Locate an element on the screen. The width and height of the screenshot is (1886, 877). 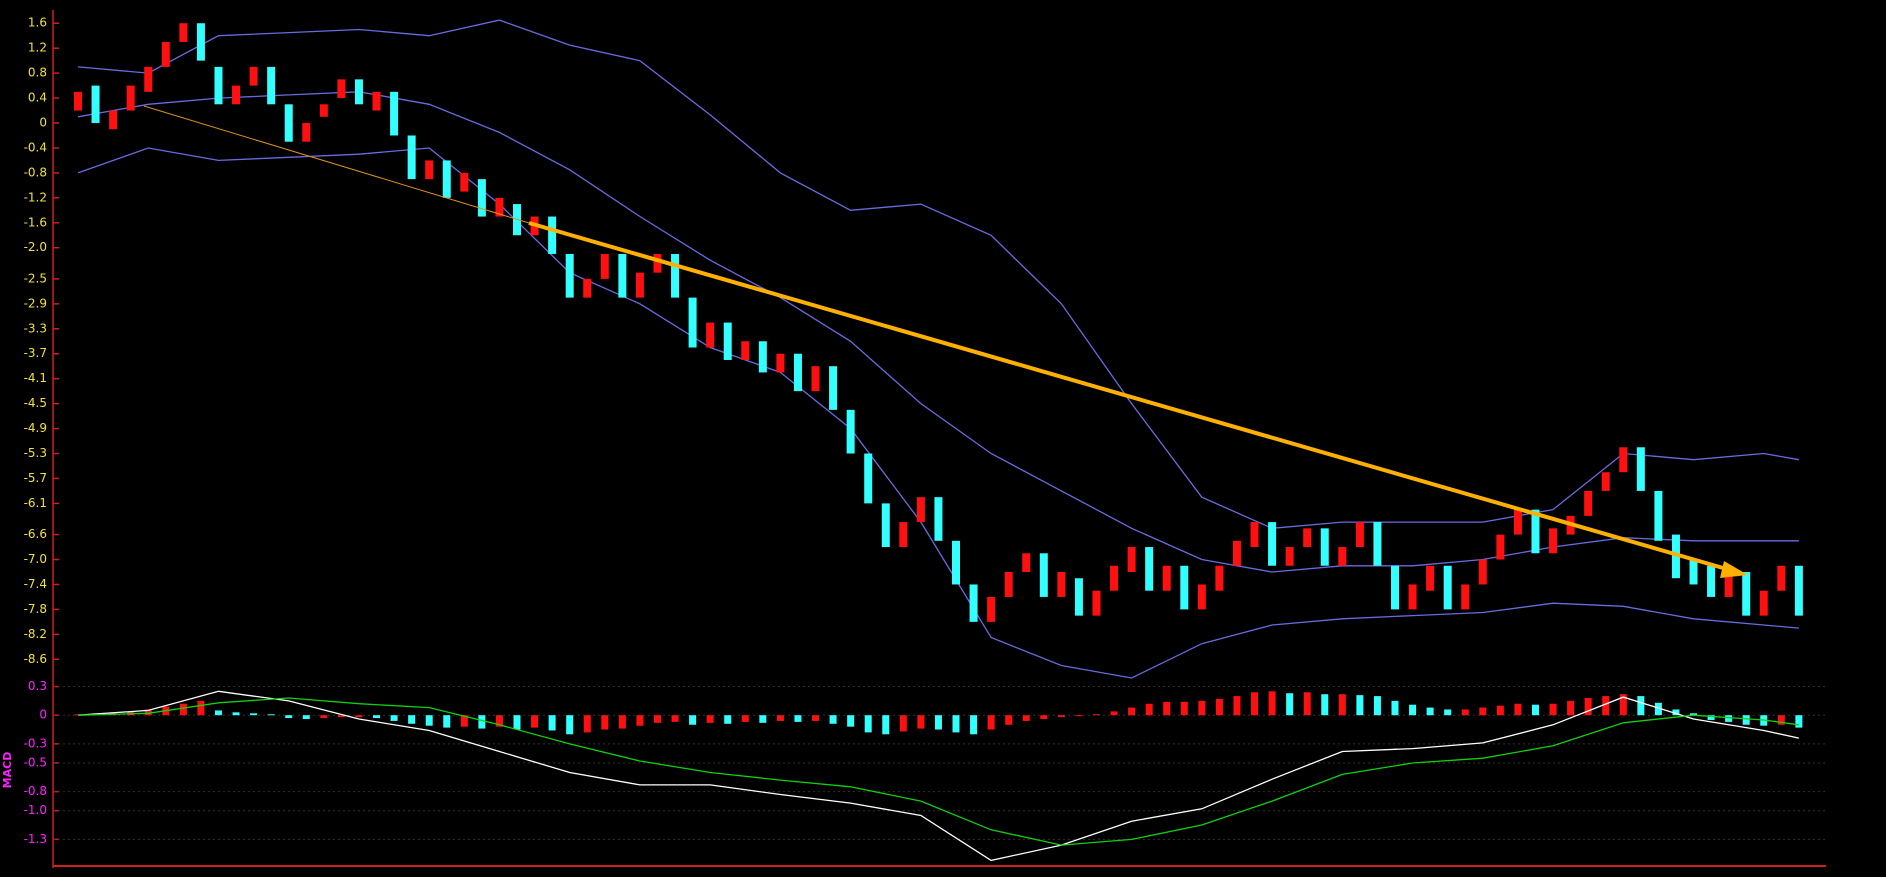
y-tick-label: -1.0 is located at coordinates (35, 810).